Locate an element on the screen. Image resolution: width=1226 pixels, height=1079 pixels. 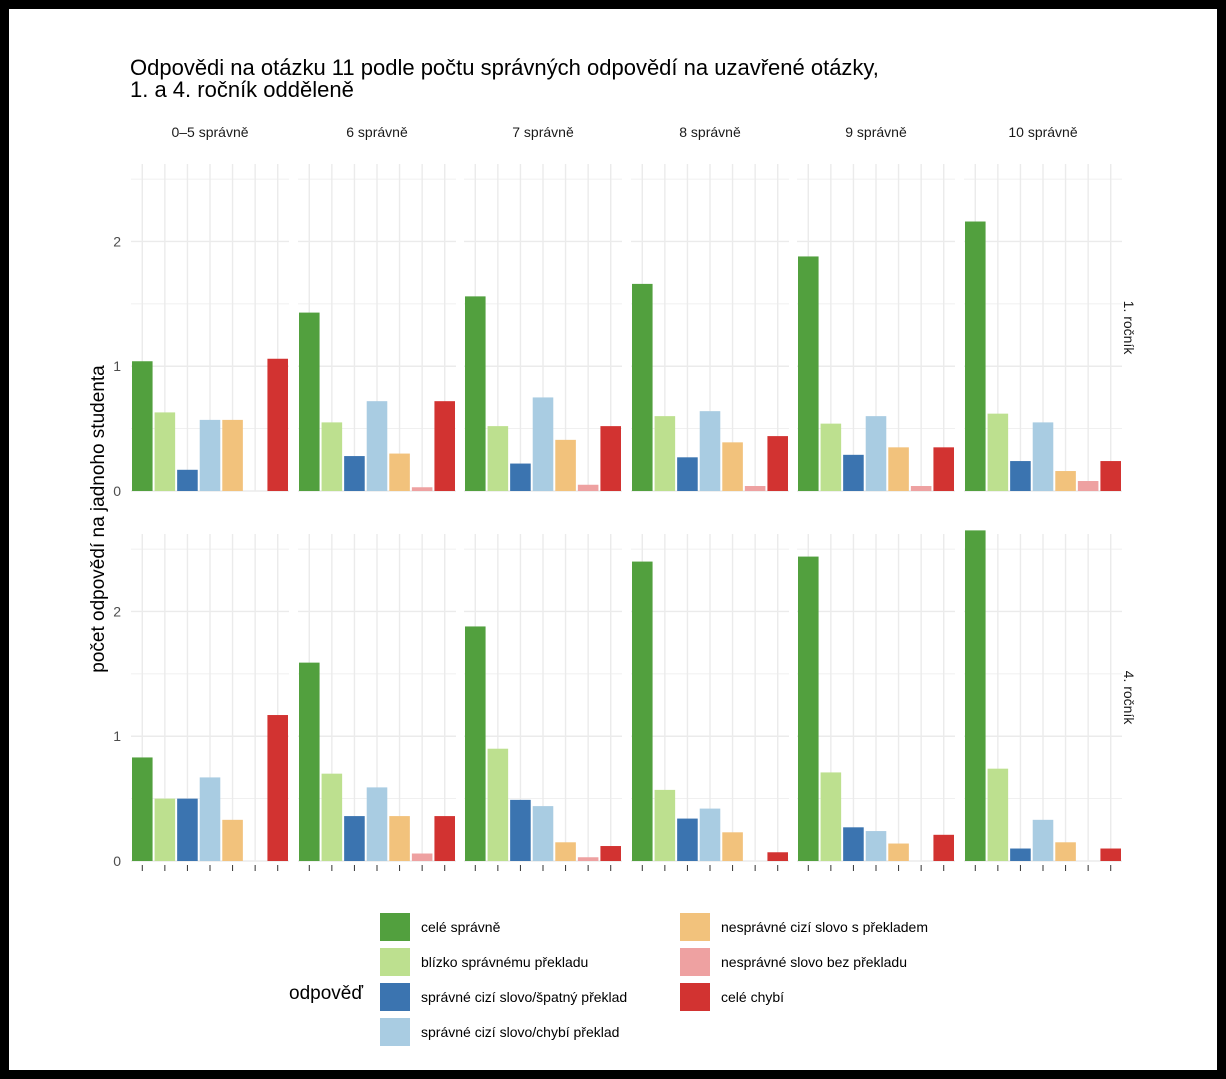
y-tick-label: 0 is located at coordinates (117, 491).